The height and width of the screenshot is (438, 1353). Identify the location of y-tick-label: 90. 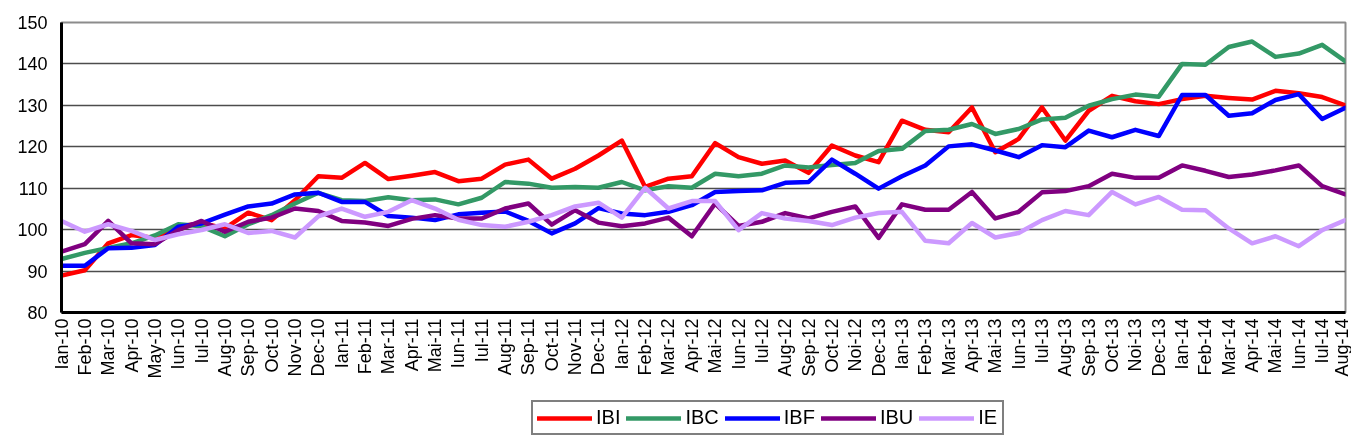
(37, 271).